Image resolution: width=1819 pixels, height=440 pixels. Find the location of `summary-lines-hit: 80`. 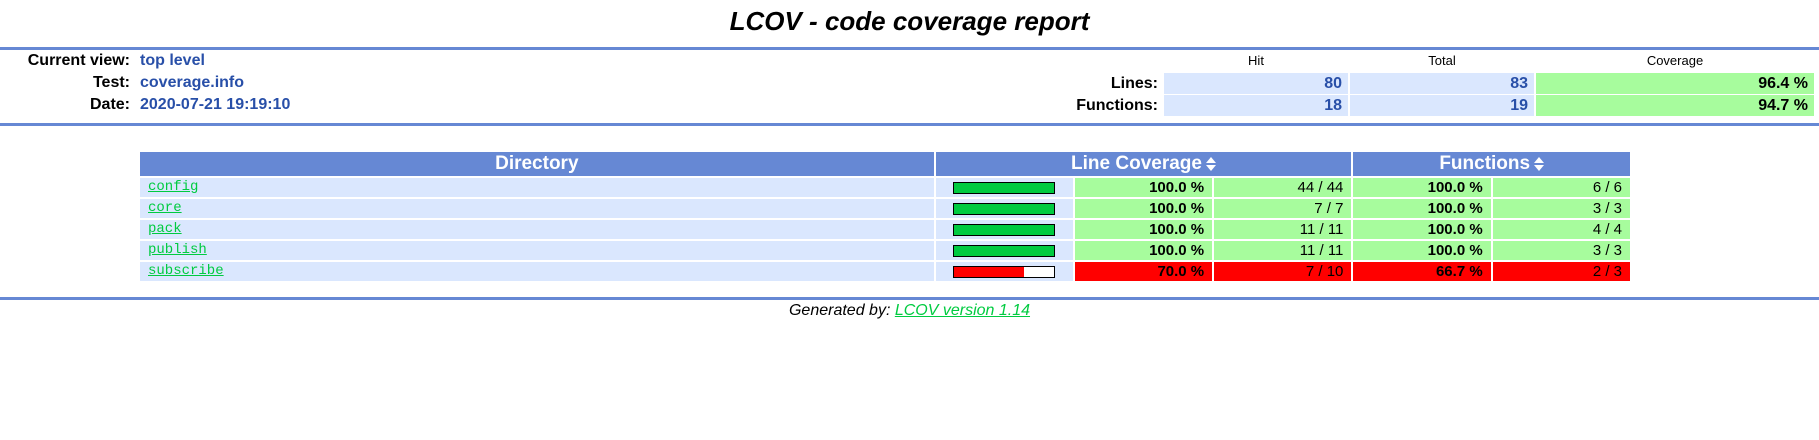

summary-lines-hit: 80 is located at coordinates (1256, 83).